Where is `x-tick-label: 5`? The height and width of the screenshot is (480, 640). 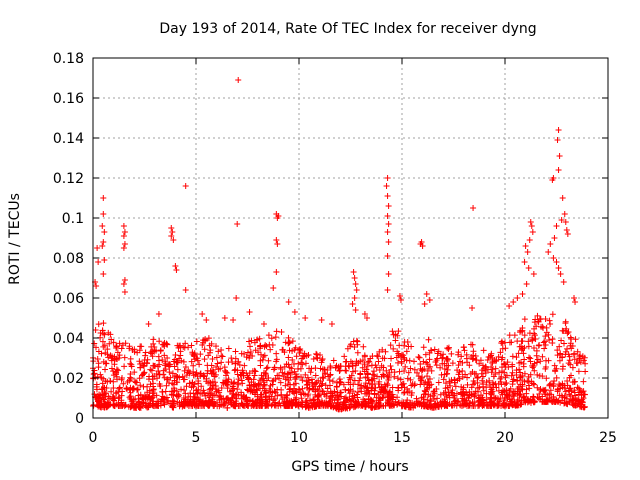
x-tick-label: 5 is located at coordinates (196, 438).